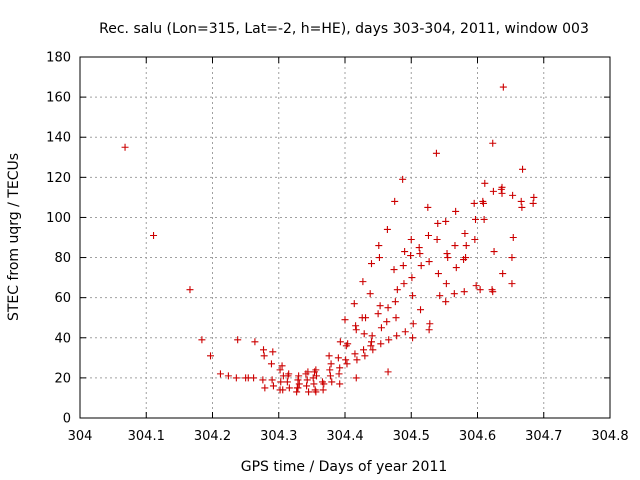  I want to click on y-tick-label: 40, so click(62, 338).